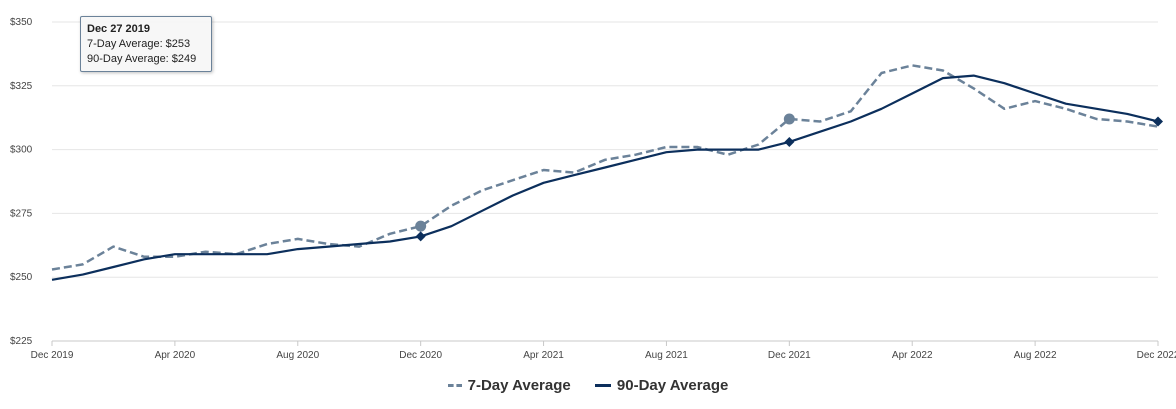 The height and width of the screenshot is (409, 1176). I want to click on legend-label-7day: 7-Day Average, so click(519, 385).